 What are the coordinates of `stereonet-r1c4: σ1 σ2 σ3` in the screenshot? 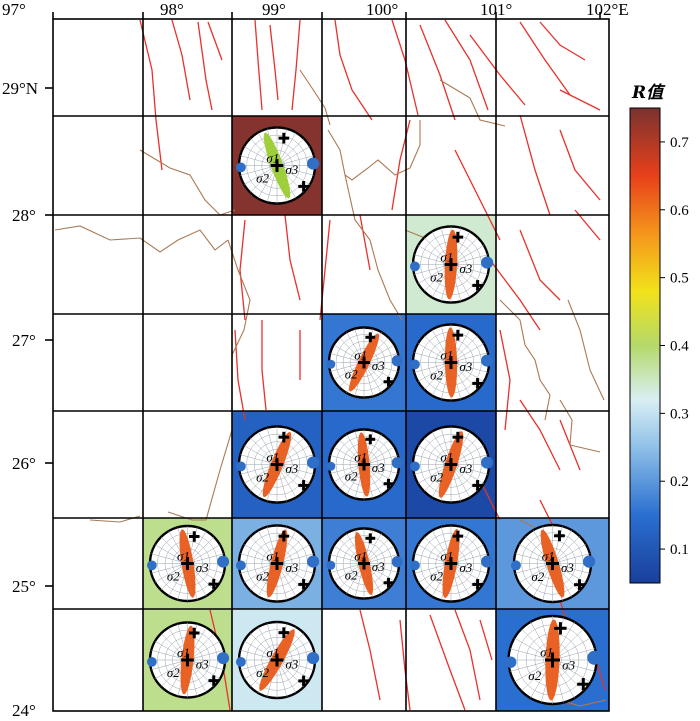 It's located at (451, 264).